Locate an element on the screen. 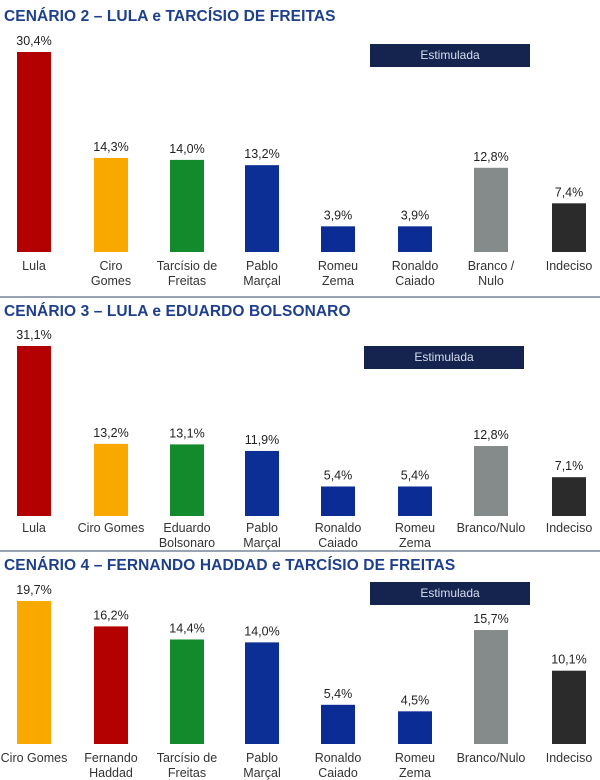  data-label: 14,3% is located at coordinates (110, 147).